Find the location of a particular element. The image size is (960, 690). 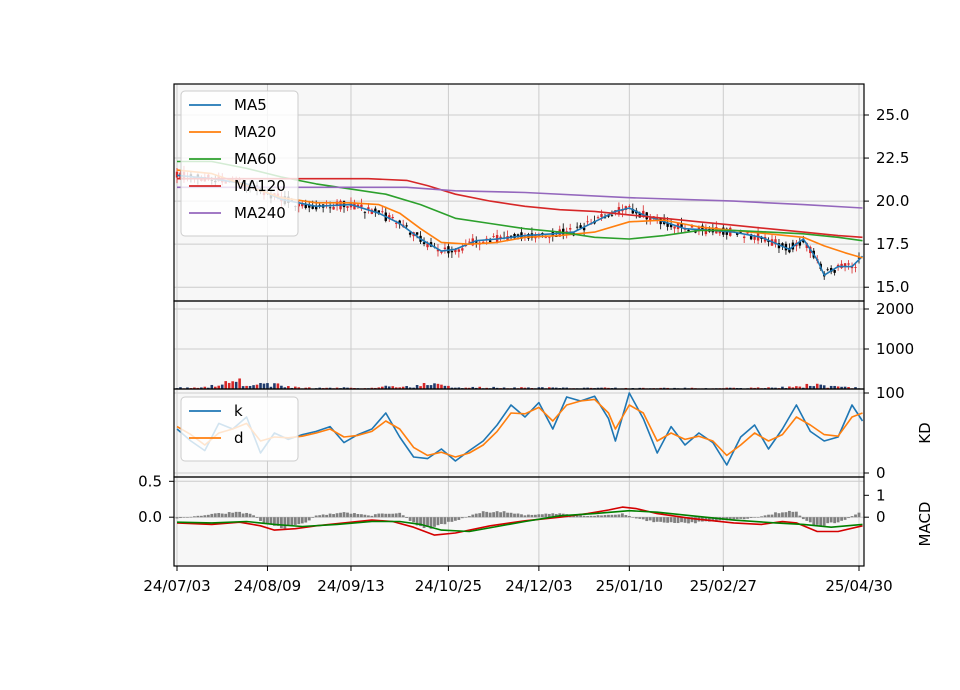

legend-label-k: k is located at coordinates (238, 411).